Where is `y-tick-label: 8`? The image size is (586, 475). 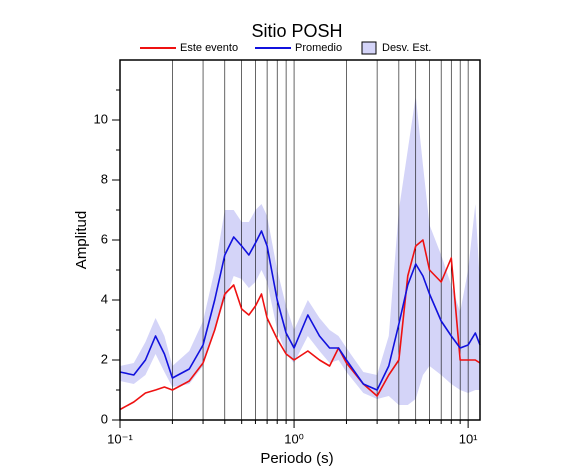
y-tick-label: 8 is located at coordinates (104, 178).